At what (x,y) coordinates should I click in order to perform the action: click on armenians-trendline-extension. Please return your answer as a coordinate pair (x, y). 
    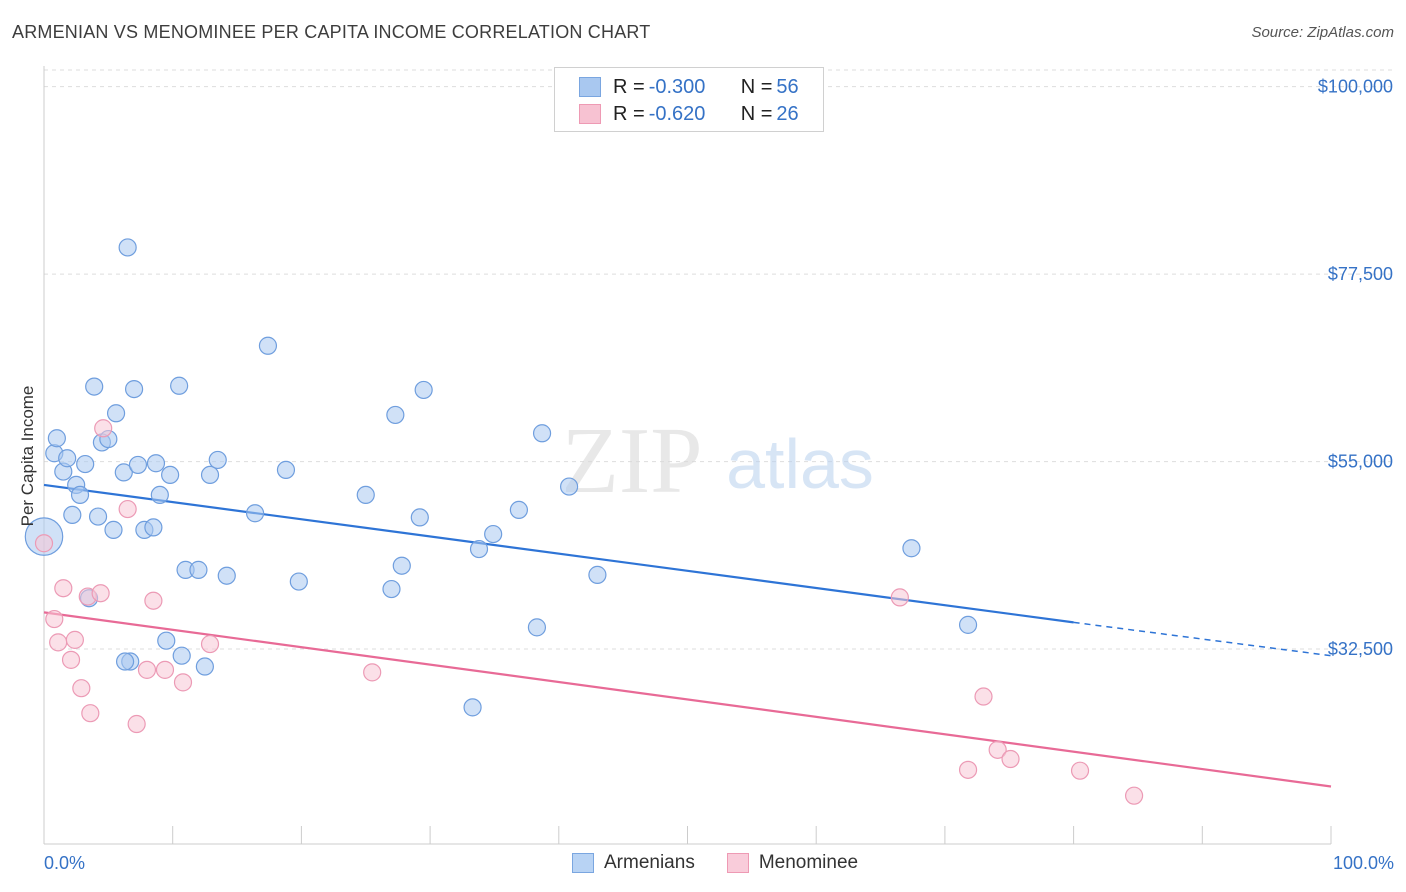
    Looking at the image, I should click on (1202, 639).